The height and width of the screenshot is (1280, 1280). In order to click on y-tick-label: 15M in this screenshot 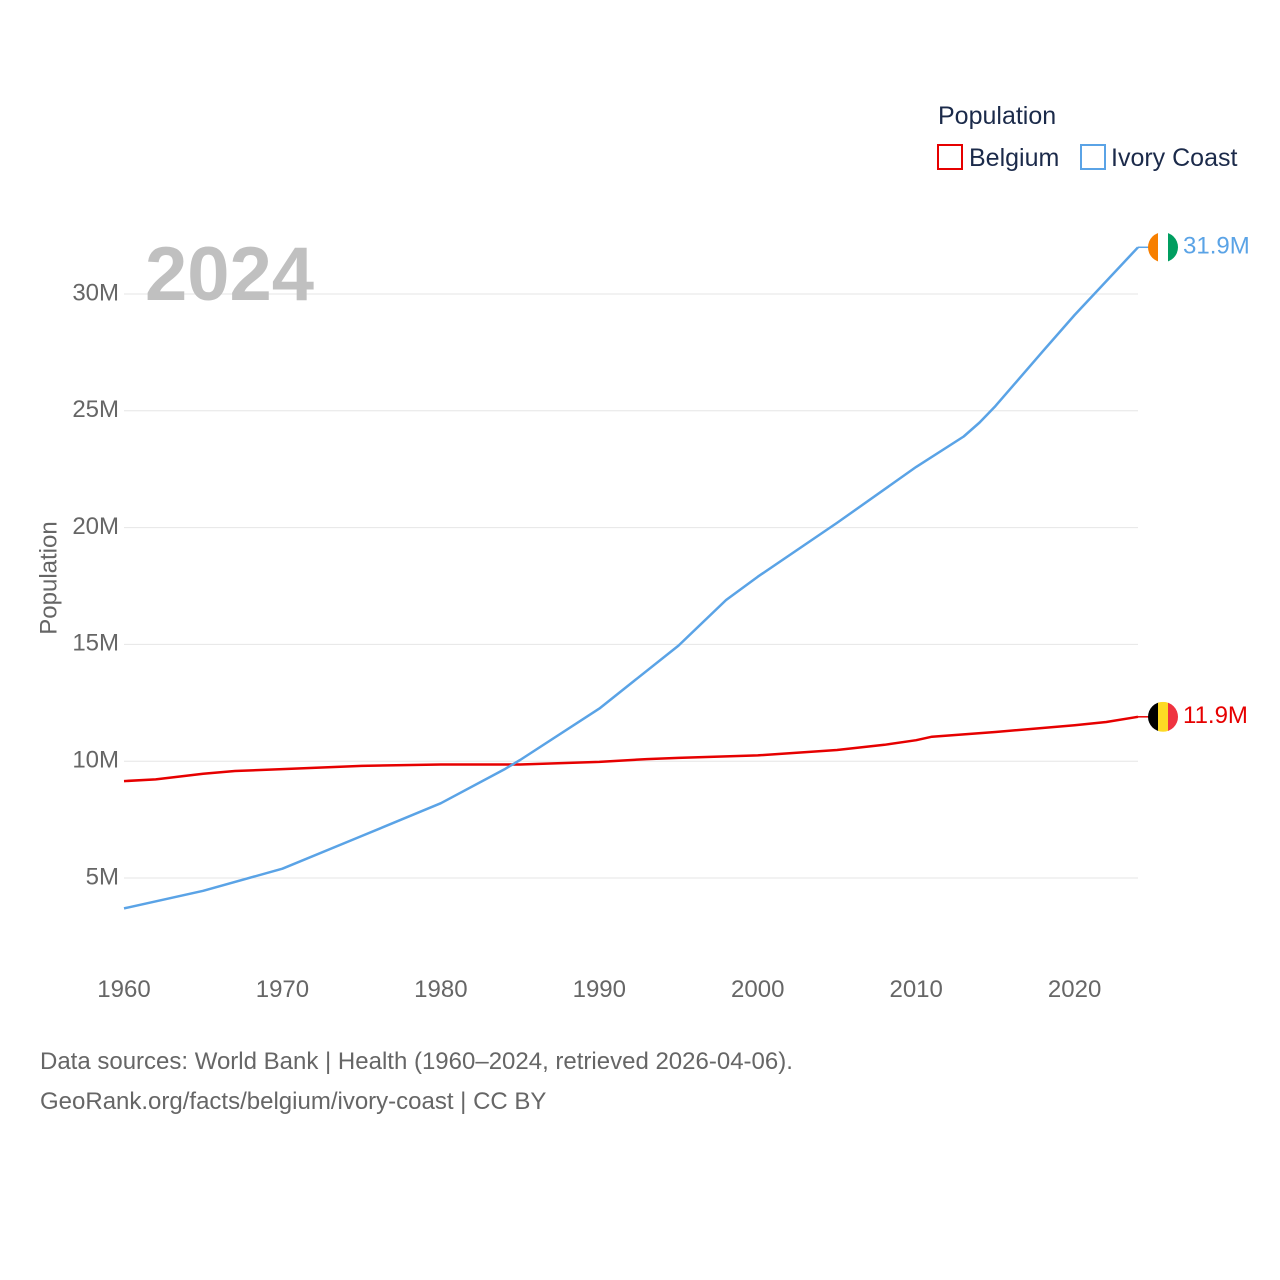, I will do `click(95, 643)`.